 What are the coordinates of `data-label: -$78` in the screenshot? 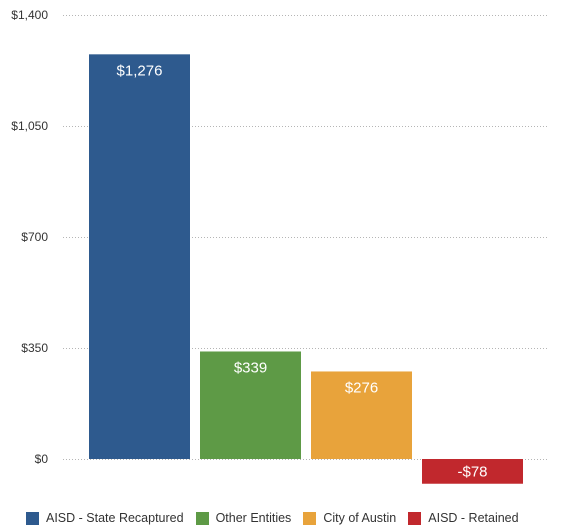 It's located at (472, 472).